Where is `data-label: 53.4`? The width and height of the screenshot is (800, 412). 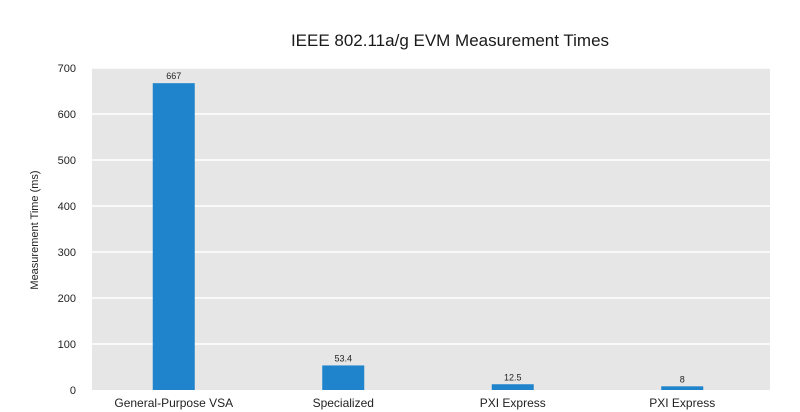 data-label: 53.4 is located at coordinates (343, 358).